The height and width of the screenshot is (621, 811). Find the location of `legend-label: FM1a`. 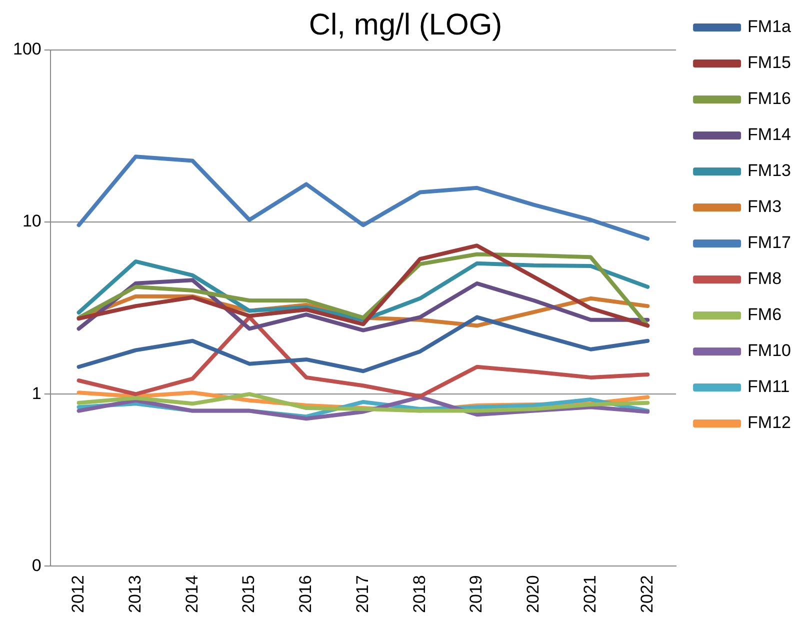

legend-label: FM1a is located at coordinates (770, 26).